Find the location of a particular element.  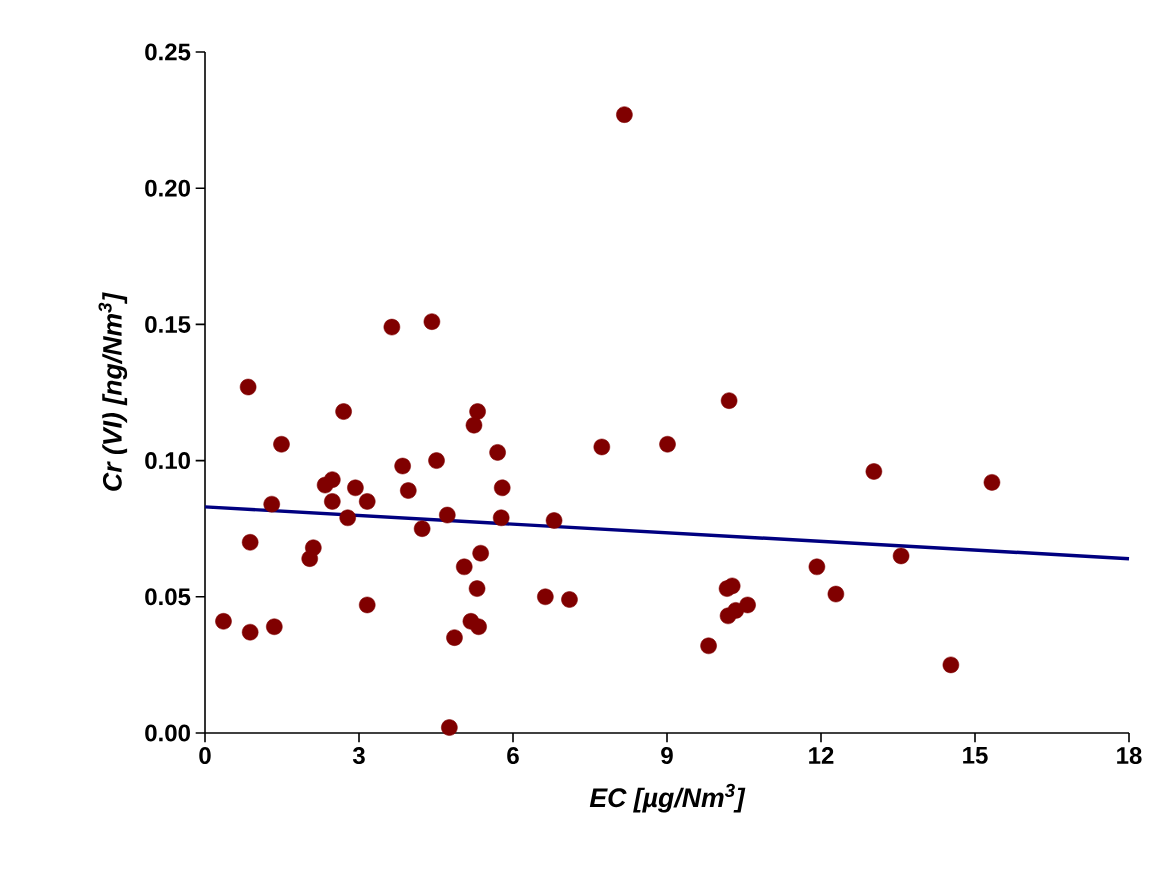

y-tick-label: 0.10 is located at coordinates (167, 461).